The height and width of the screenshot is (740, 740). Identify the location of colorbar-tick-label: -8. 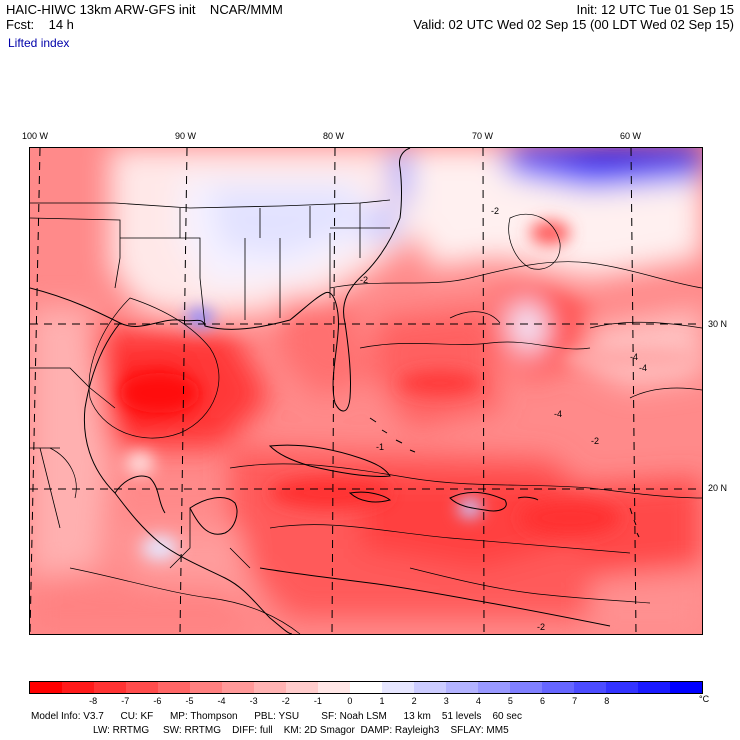
(93, 701).